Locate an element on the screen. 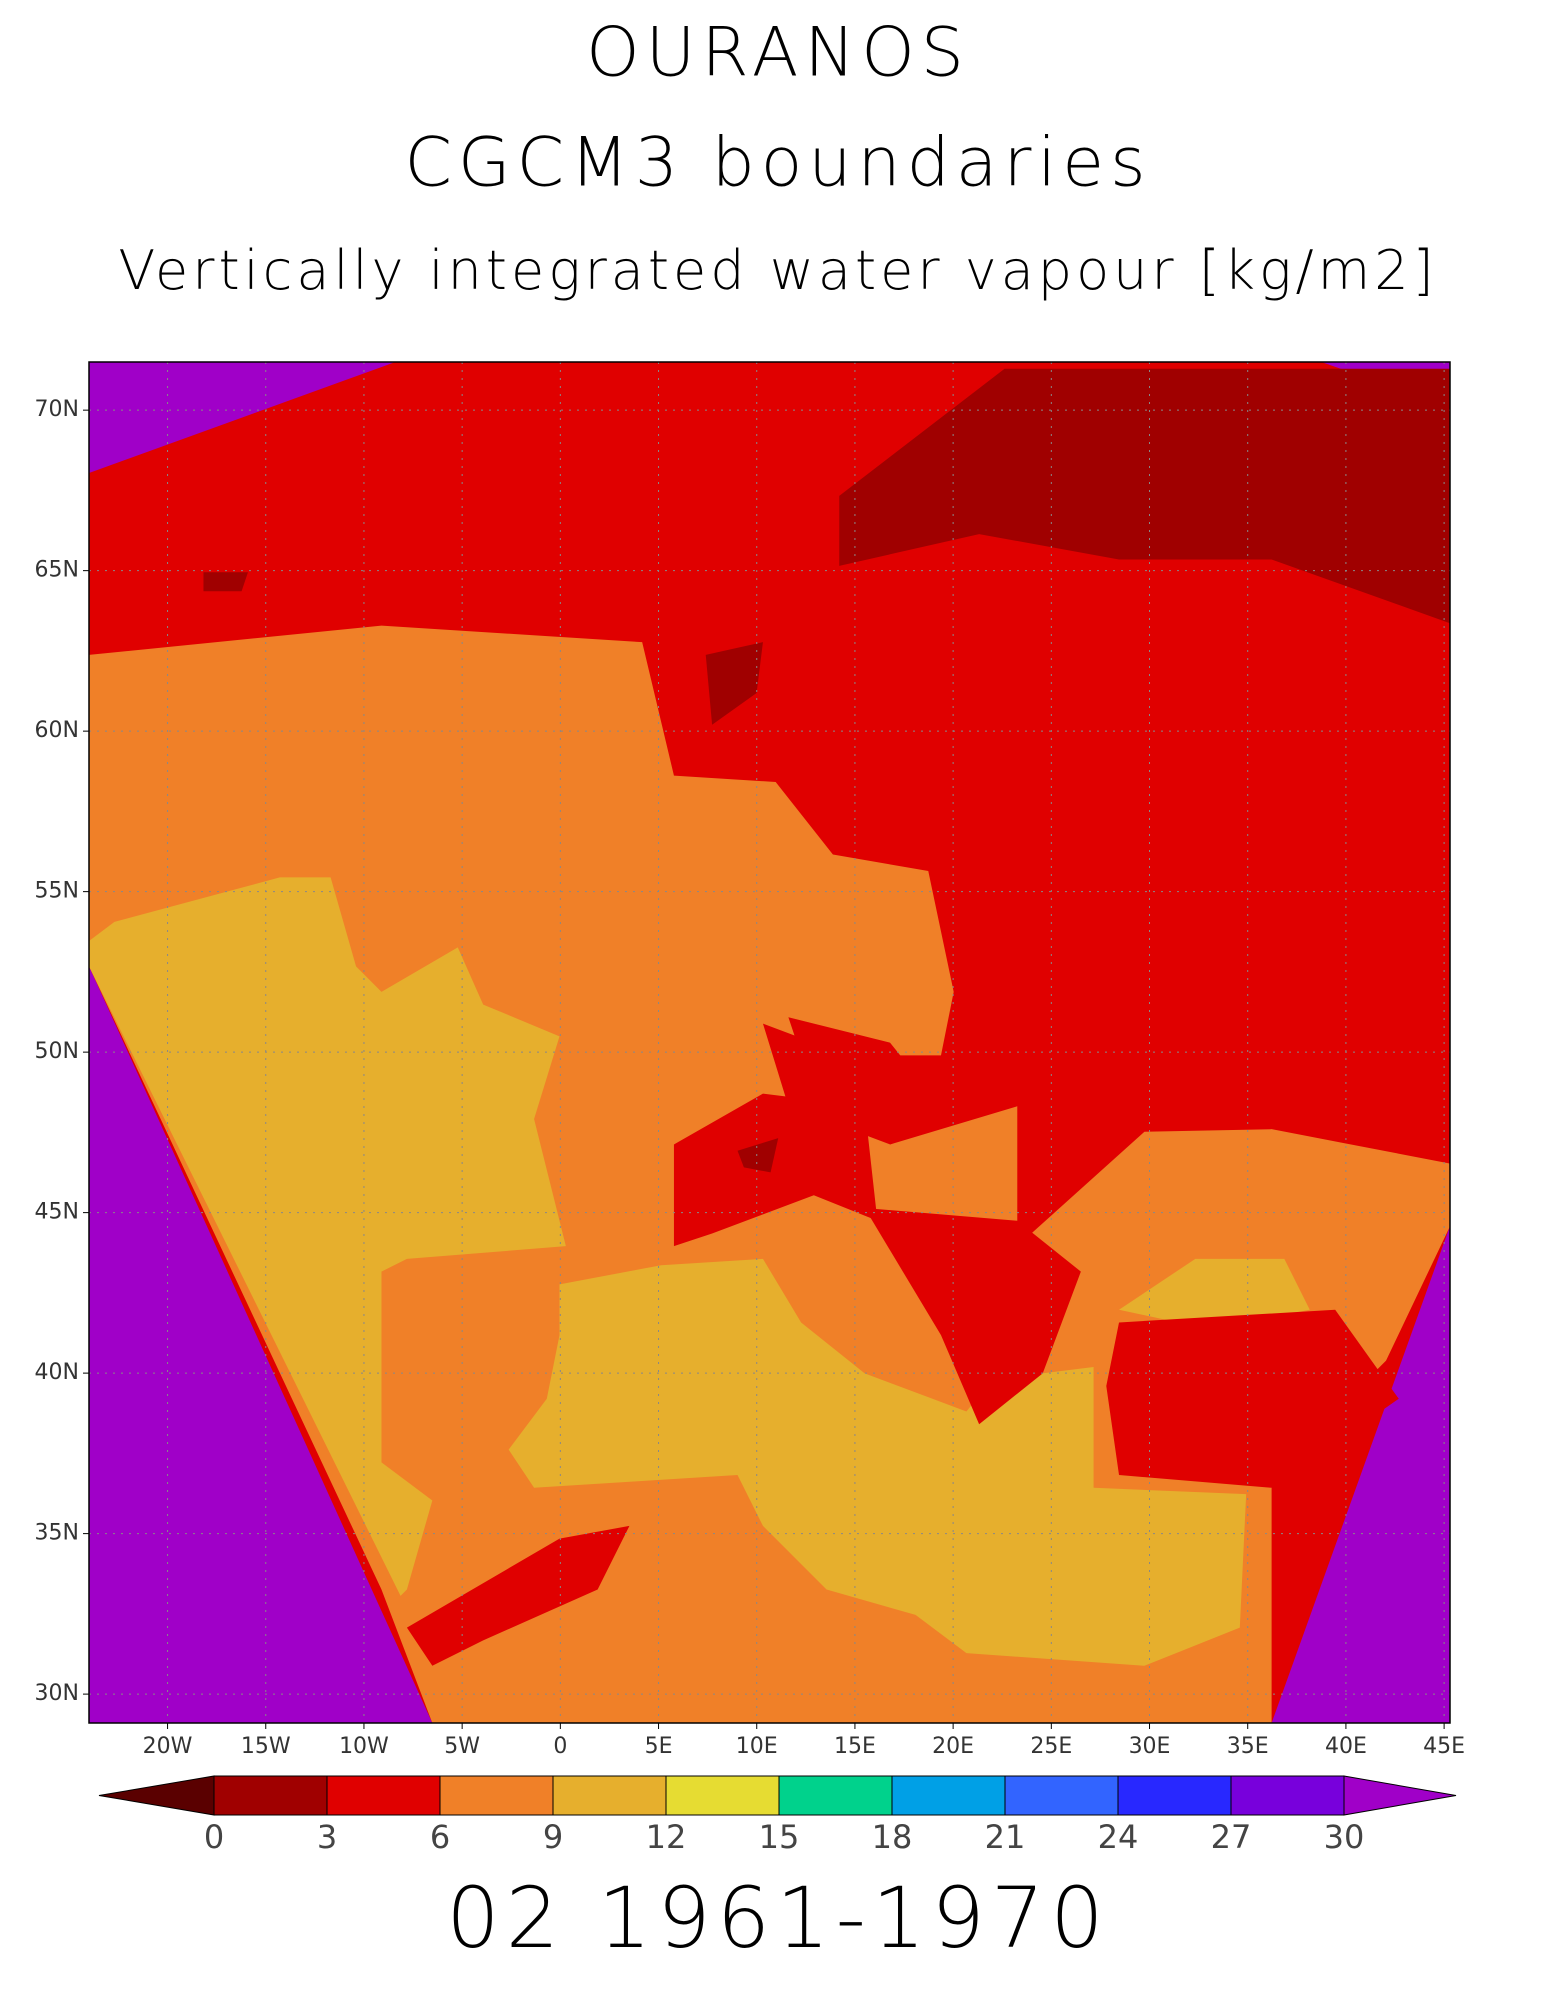 Image resolution: width=1545 pixels, height=2000 pixels. colorbar-over is located at coordinates (1400, 1795).